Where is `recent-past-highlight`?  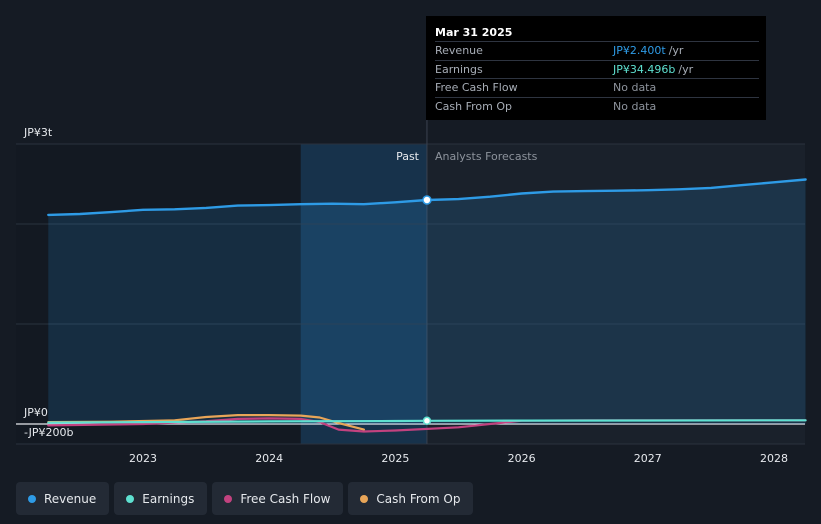 recent-past-highlight is located at coordinates (363, 294).